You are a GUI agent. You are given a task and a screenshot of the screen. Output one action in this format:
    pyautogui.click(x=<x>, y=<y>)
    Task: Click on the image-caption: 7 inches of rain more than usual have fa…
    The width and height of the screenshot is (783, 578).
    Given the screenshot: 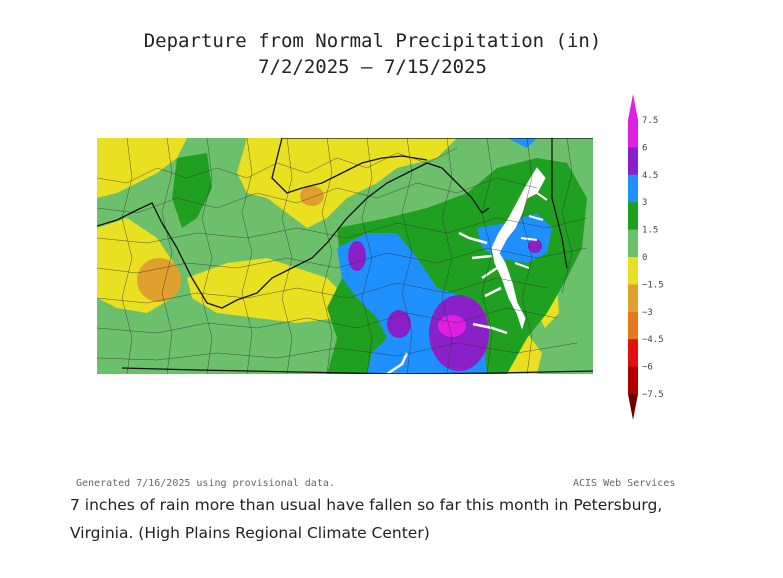 What is the action you would take?
    pyautogui.click(x=366, y=519)
    